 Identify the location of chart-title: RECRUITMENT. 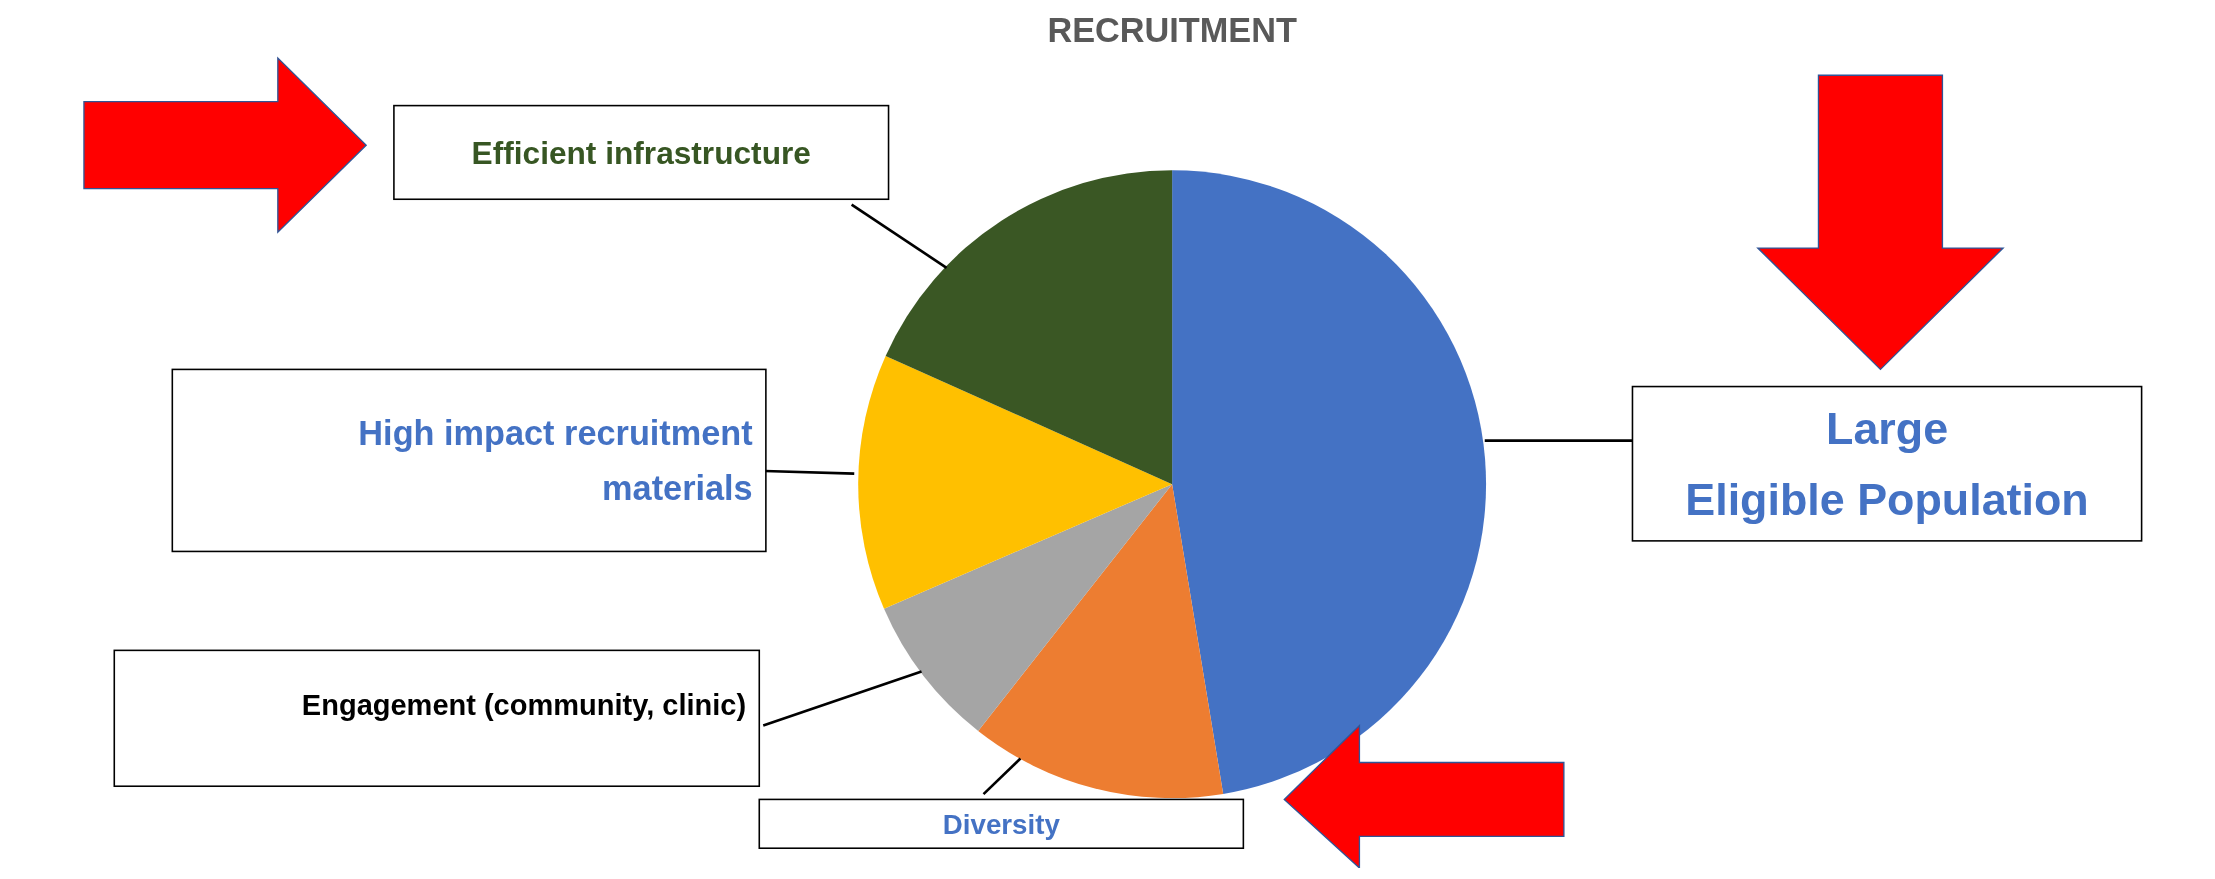
(1172, 30).